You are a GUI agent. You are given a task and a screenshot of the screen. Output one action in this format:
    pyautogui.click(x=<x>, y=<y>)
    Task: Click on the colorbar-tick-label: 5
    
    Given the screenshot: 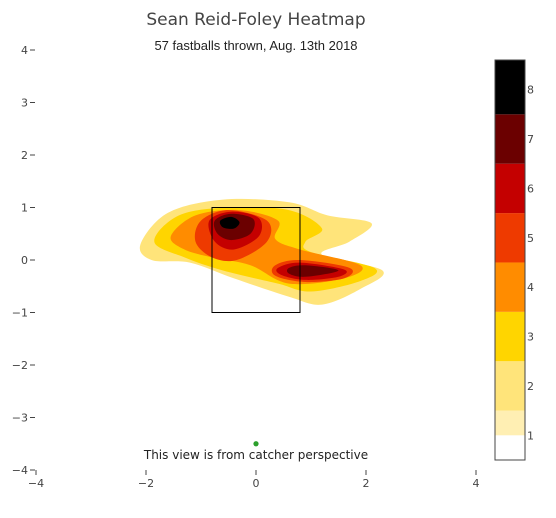 What is the action you would take?
    pyautogui.click(x=530, y=238)
    